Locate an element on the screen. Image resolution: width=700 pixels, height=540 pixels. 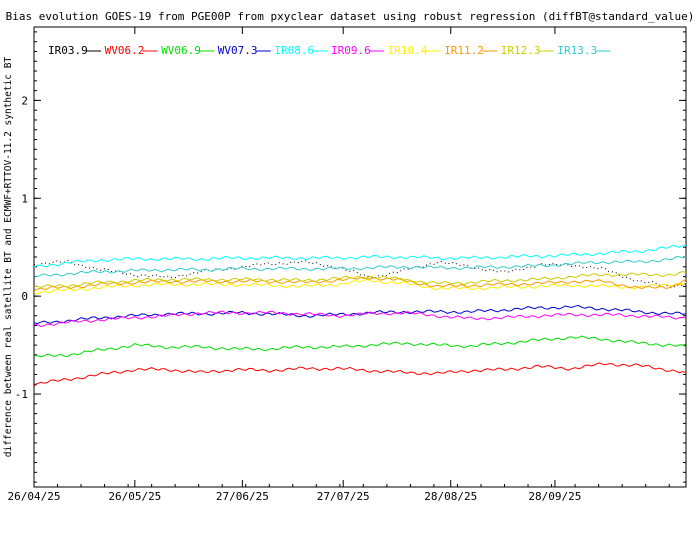
x-tick-label: 28/08/25 is located at coordinates (450, 496).